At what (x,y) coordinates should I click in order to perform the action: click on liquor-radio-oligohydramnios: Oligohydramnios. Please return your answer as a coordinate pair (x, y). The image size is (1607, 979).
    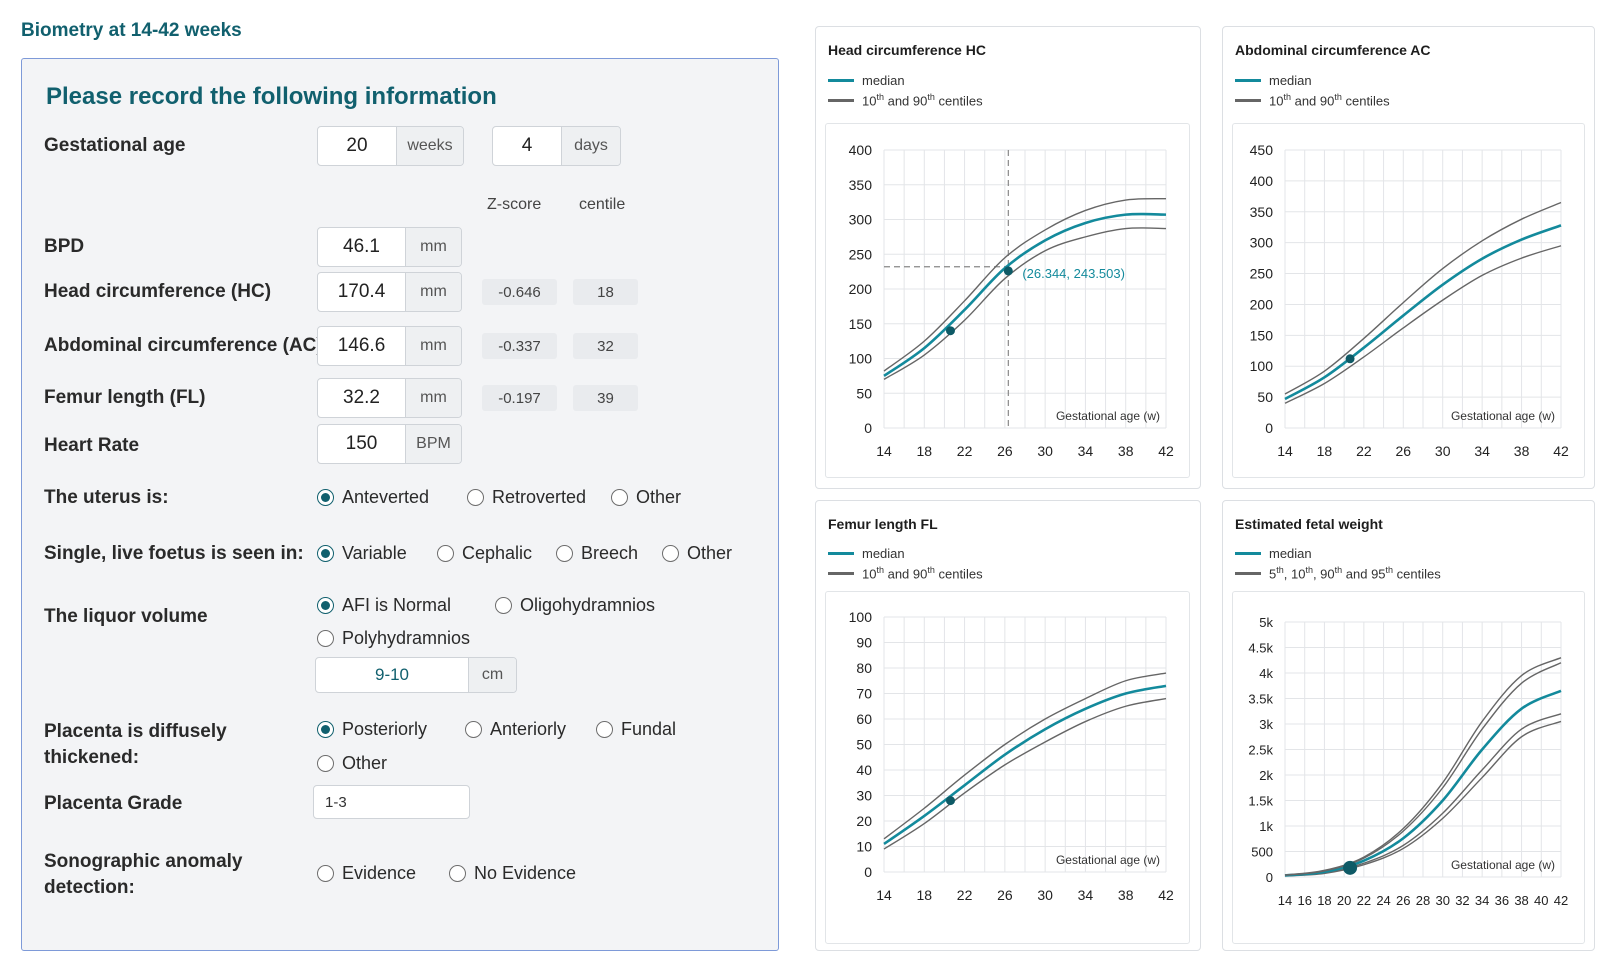
    Looking at the image, I should click on (575, 605).